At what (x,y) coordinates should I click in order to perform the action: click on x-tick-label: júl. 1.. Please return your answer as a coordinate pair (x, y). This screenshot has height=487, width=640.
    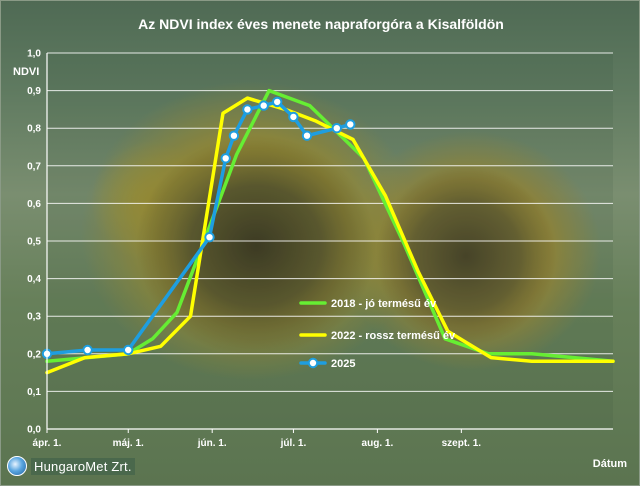
    Looking at the image, I should click on (293, 443).